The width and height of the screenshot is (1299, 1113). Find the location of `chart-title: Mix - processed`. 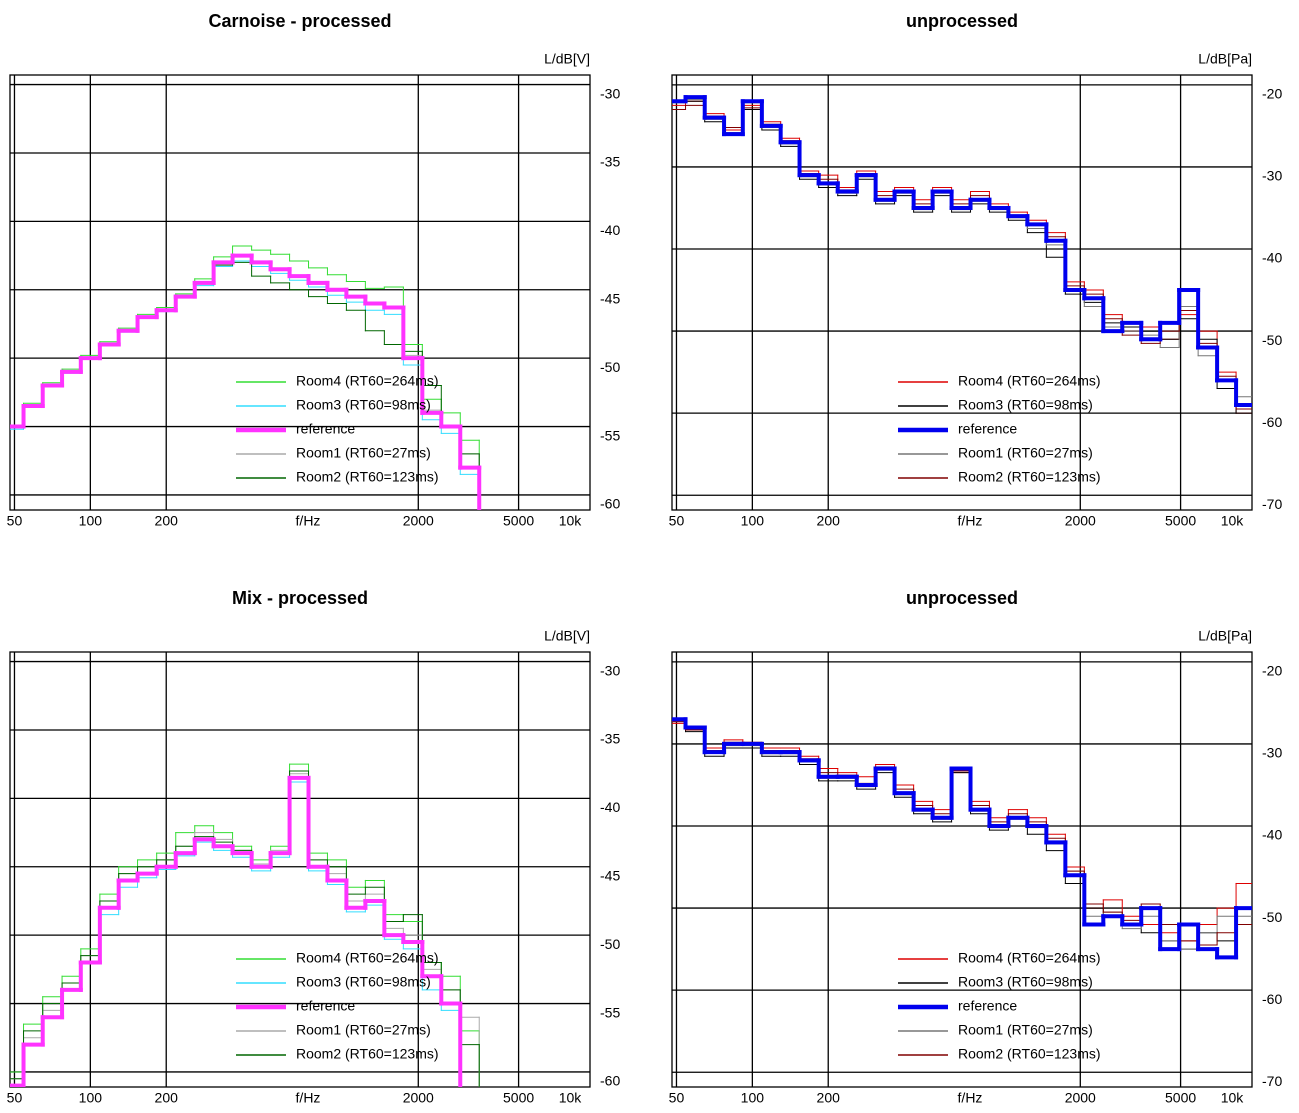

chart-title: Mix - processed is located at coordinates (300, 598).